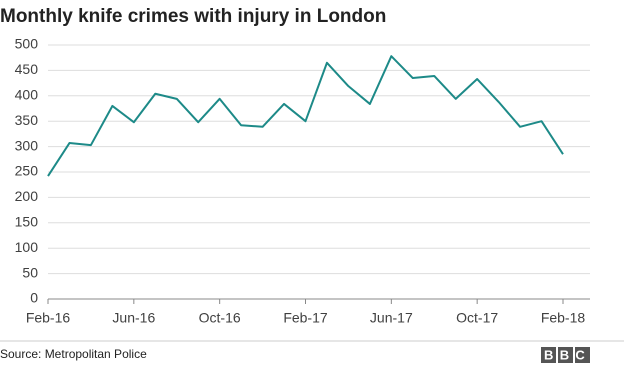 Image resolution: width=624 pixels, height=367 pixels. What do you see at coordinates (27, 145) in the screenshot?
I see `y-tick-label: 300` at bounding box center [27, 145].